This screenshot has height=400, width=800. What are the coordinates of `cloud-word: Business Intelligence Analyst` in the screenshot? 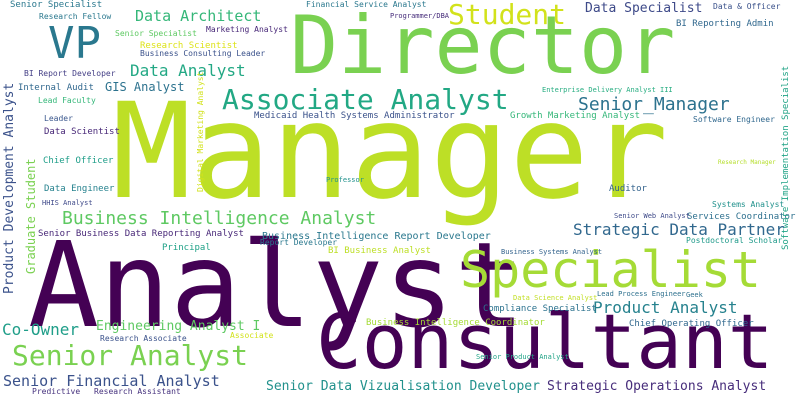 It's located at (219, 218).